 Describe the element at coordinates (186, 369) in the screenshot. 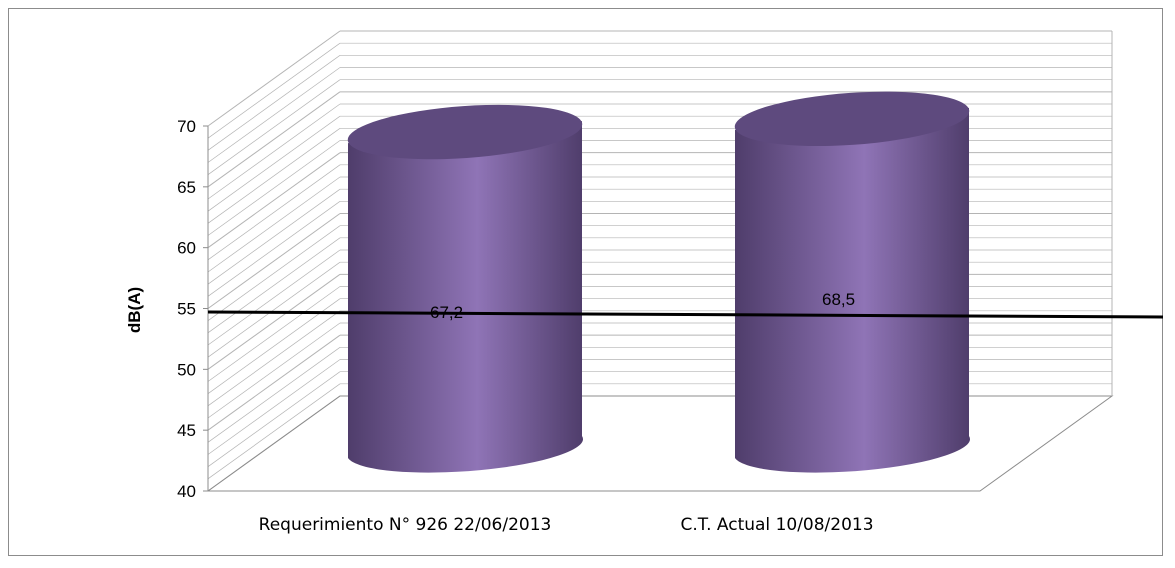

I see `y-tick-label: 50` at that location.